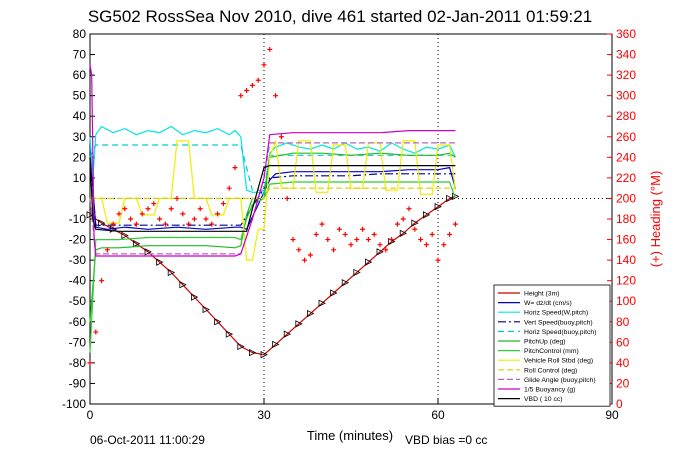 The width and height of the screenshot is (681, 454). I want to click on y-tick-label: -30, so click(78, 260).